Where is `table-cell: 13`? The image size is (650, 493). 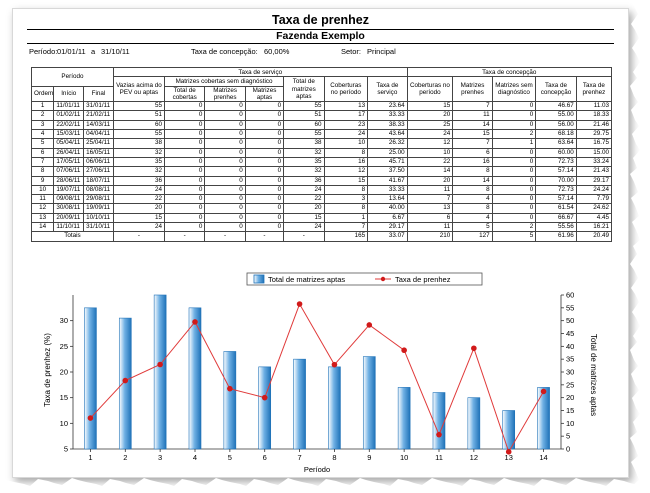
table-cell: 13 is located at coordinates (42, 218).